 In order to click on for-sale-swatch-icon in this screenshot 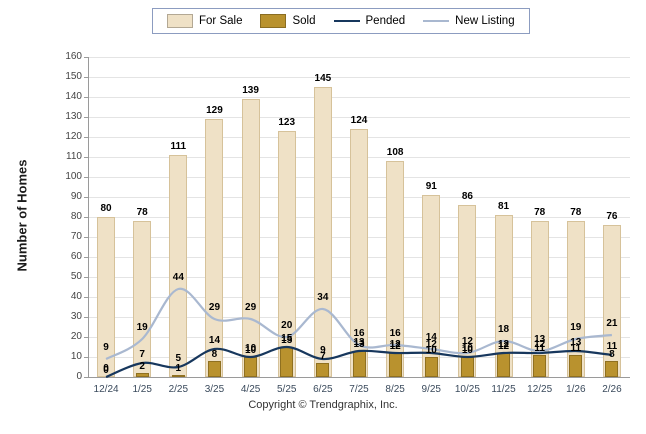, I will do `click(180, 21)`.